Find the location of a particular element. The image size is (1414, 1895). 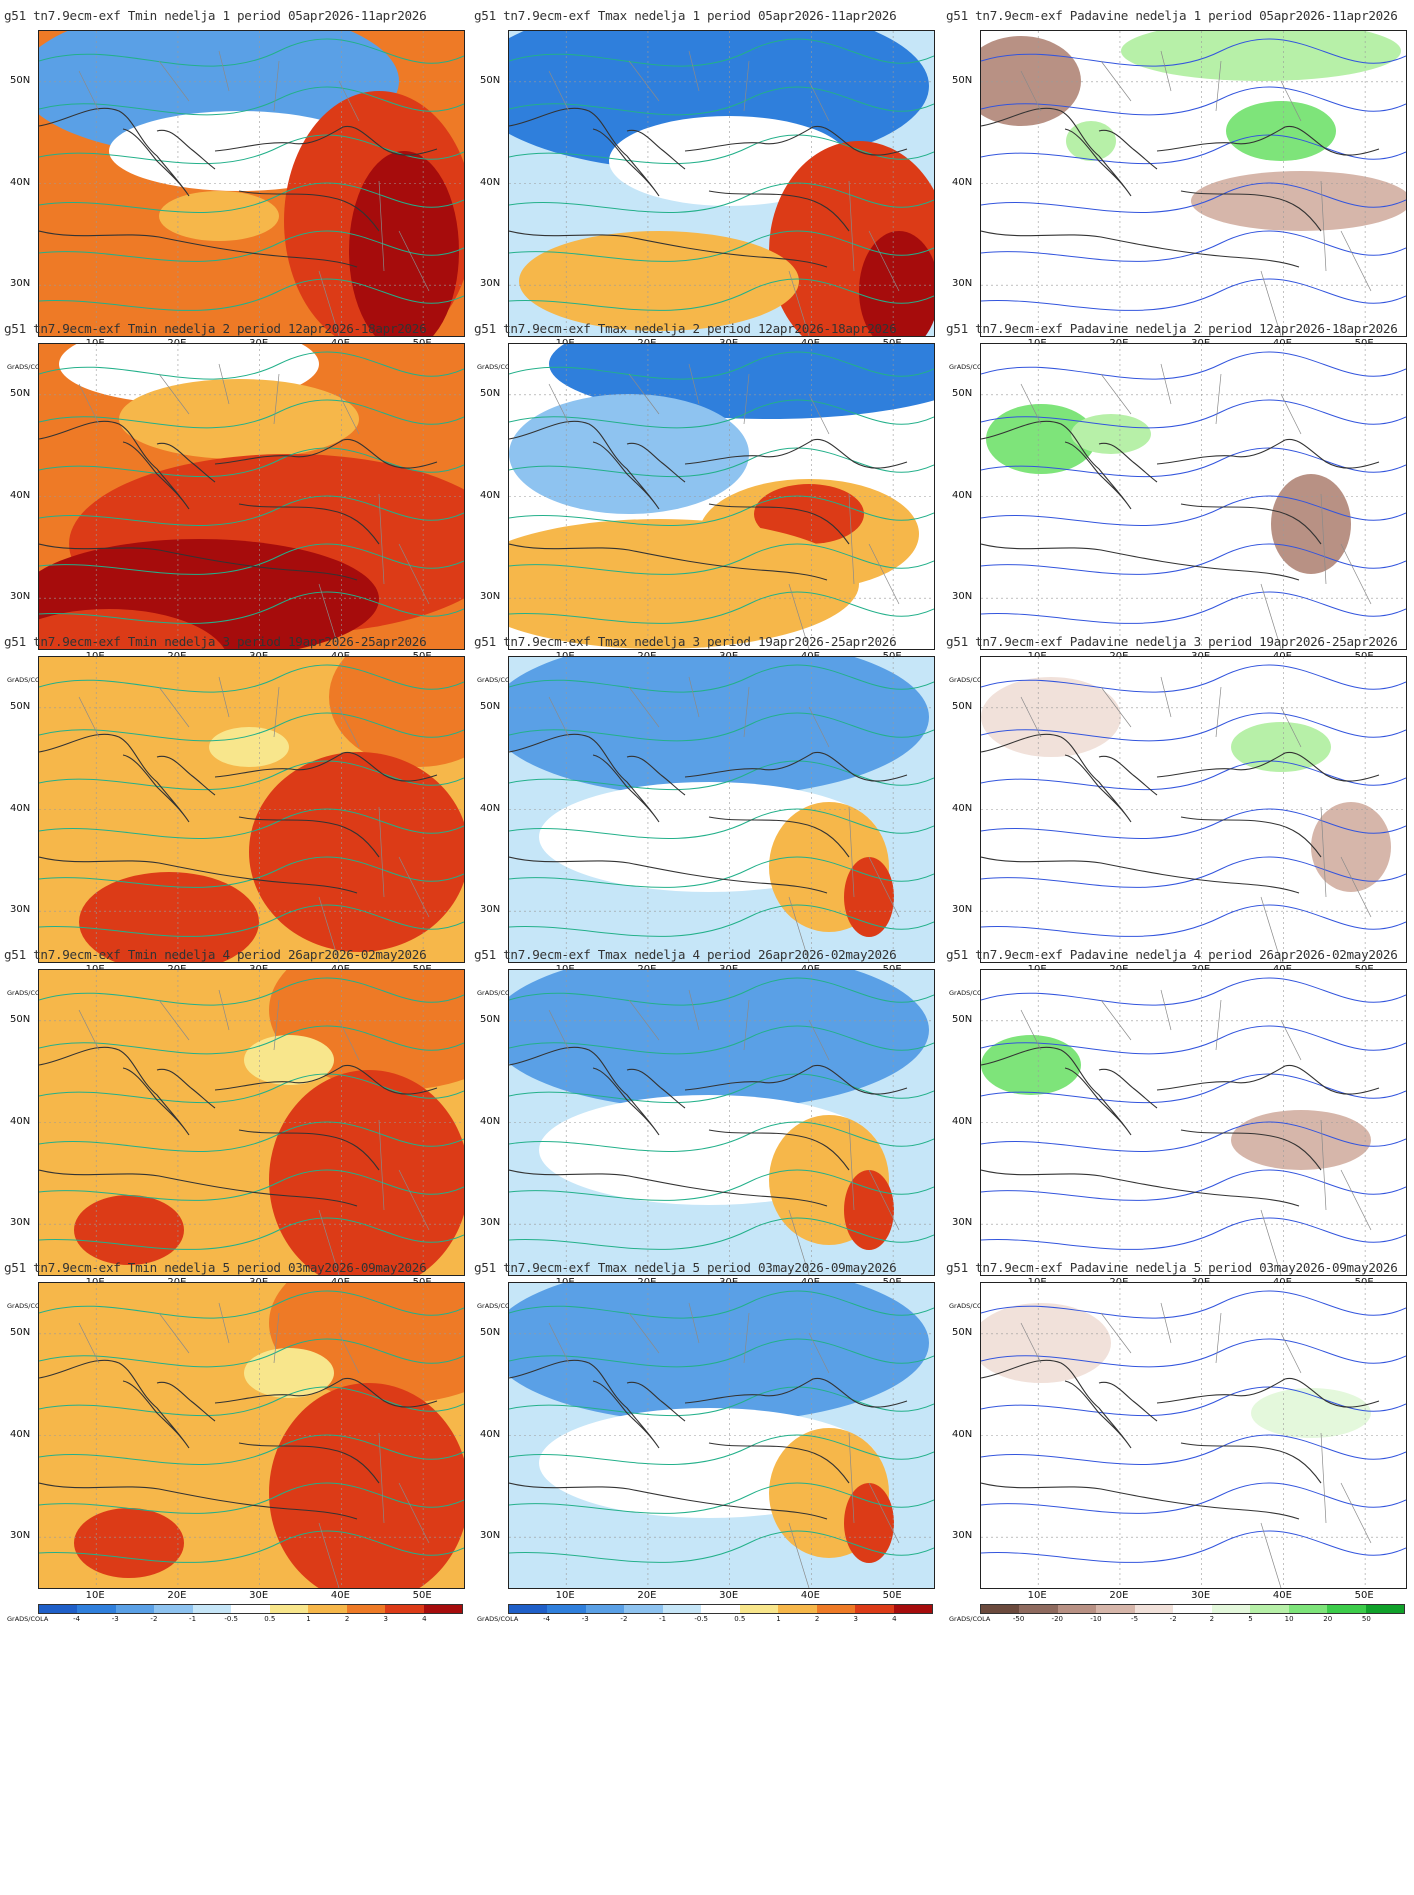

colorbar-label: 10 is located at coordinates (1289, 1619).